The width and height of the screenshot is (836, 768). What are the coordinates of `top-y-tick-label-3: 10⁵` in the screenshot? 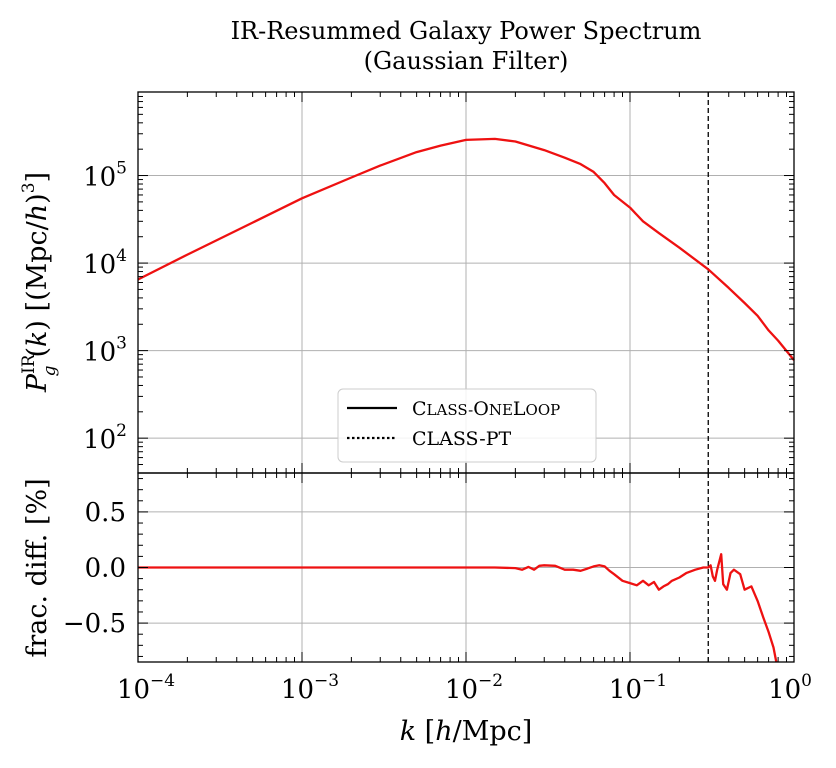 It's located at (105, 176).